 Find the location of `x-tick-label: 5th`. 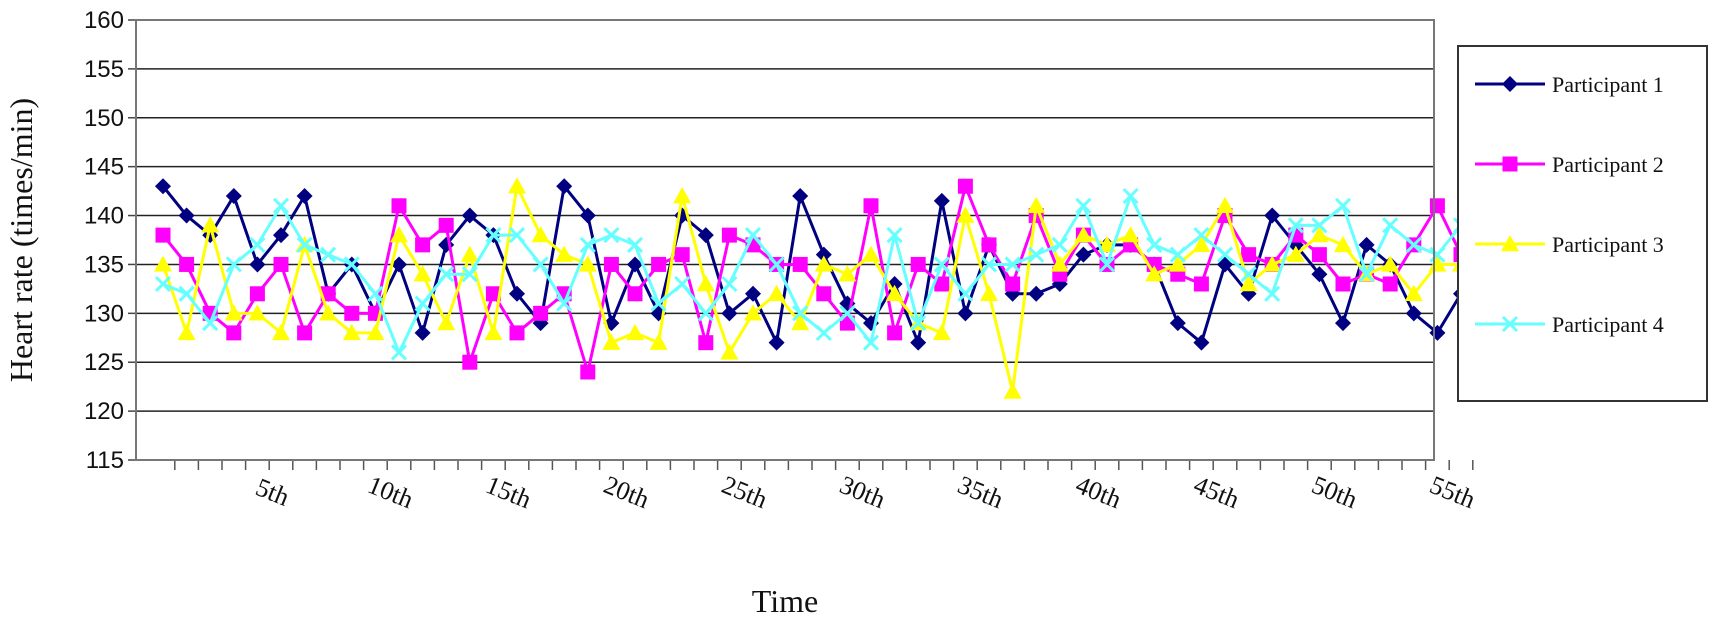

x-tick-label: 5th is located at coordinates (273, 491).